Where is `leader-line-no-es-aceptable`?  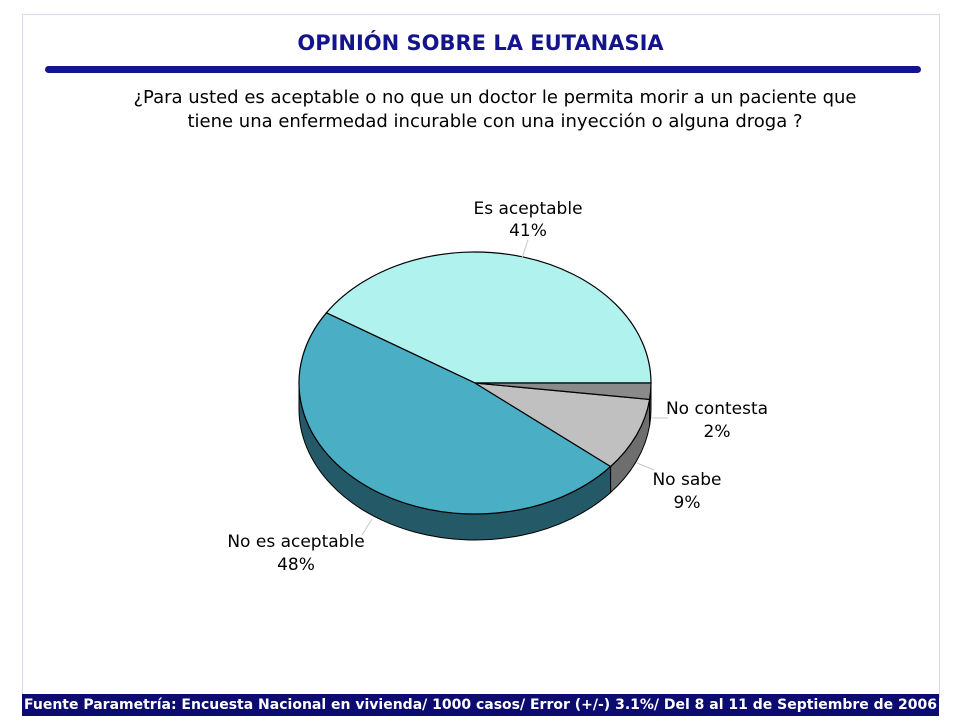
leader-line-no-es-aceptable is located at coordinates (367, 527).